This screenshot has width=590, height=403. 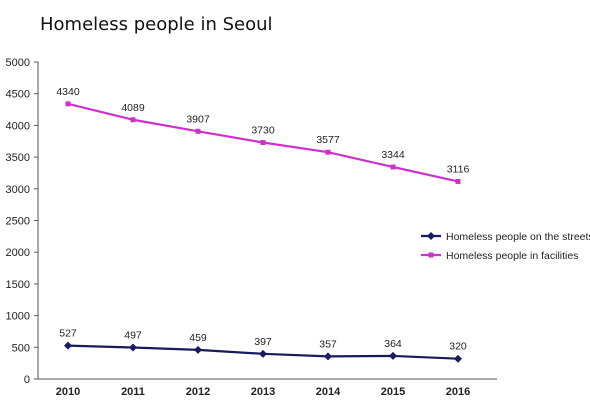 What do you see at coordinates (198, 338) in the screenshot?
I see `data-label: 459` at bounding box center [198, 338].